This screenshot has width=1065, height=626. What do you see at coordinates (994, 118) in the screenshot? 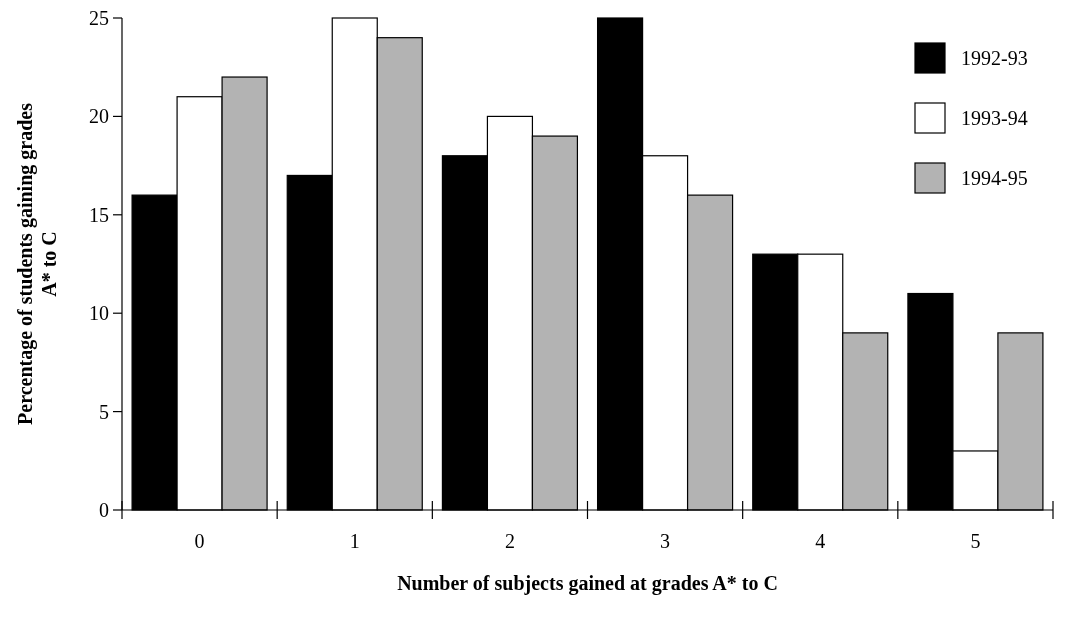
I see `legend-label: 1993-94` at bounding box center [994, 118].